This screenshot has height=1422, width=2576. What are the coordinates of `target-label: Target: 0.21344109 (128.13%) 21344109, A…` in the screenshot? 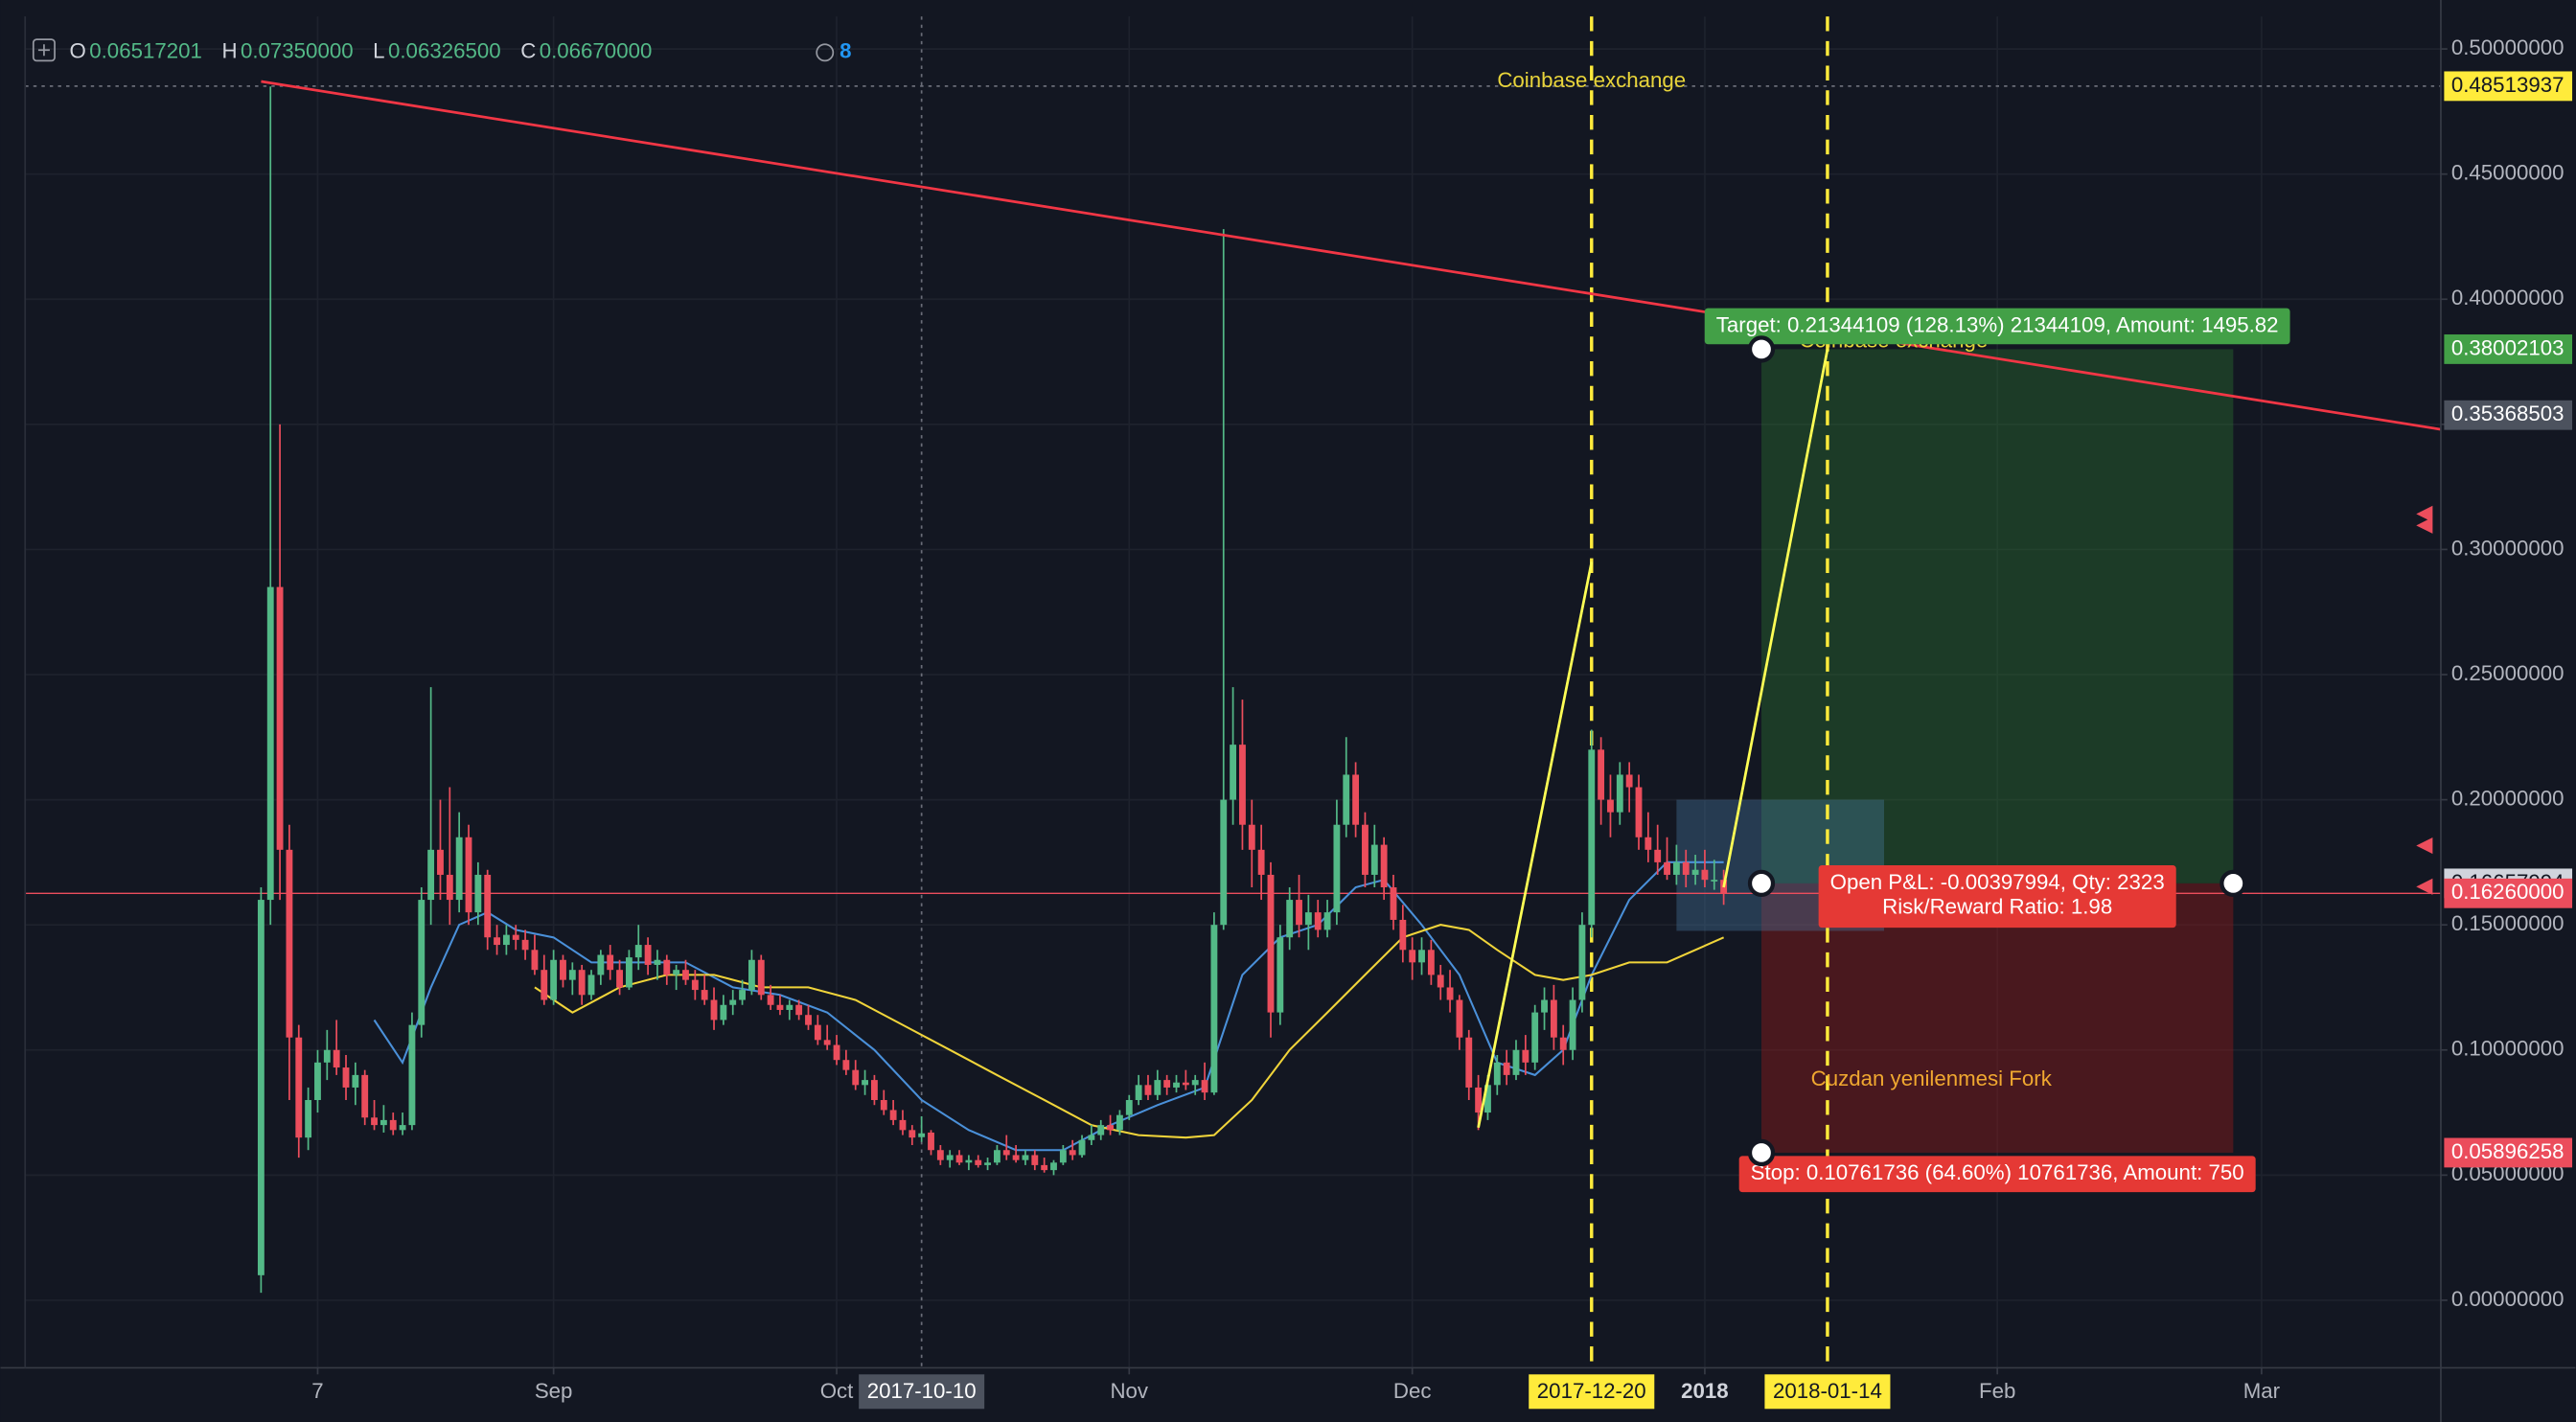 It's located at (1997, 324).